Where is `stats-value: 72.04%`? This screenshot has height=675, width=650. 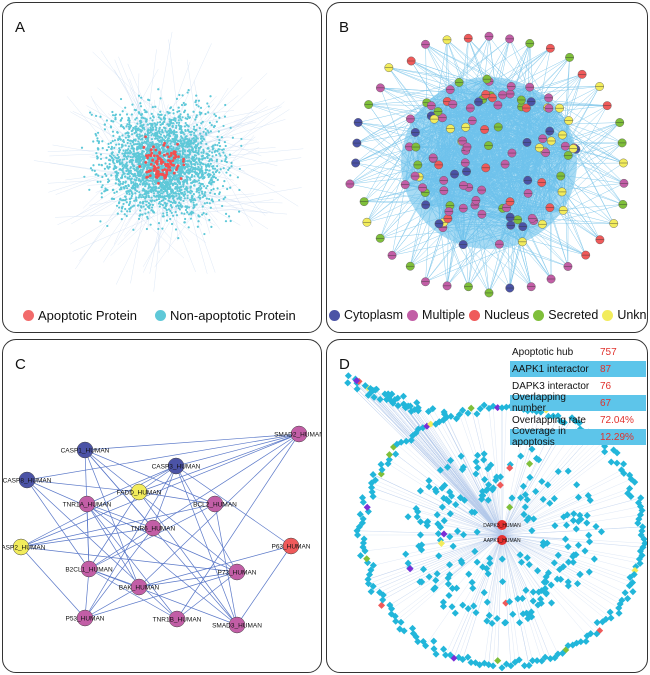 stats-value: 72.04% is located at coordinates (617, 420).